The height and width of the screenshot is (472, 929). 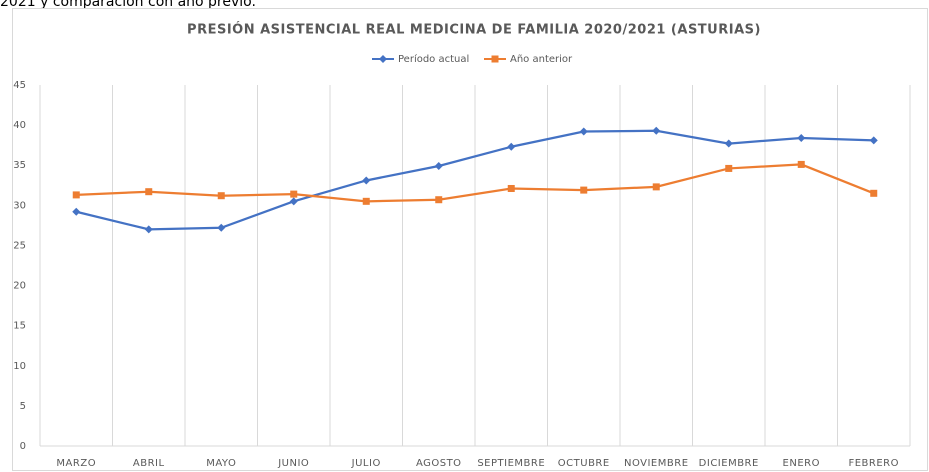 What do you see at coordinates (293, 463) in the screenshot?
I see `x-tick-label: JUNIO` at bounding box center [293, 463].